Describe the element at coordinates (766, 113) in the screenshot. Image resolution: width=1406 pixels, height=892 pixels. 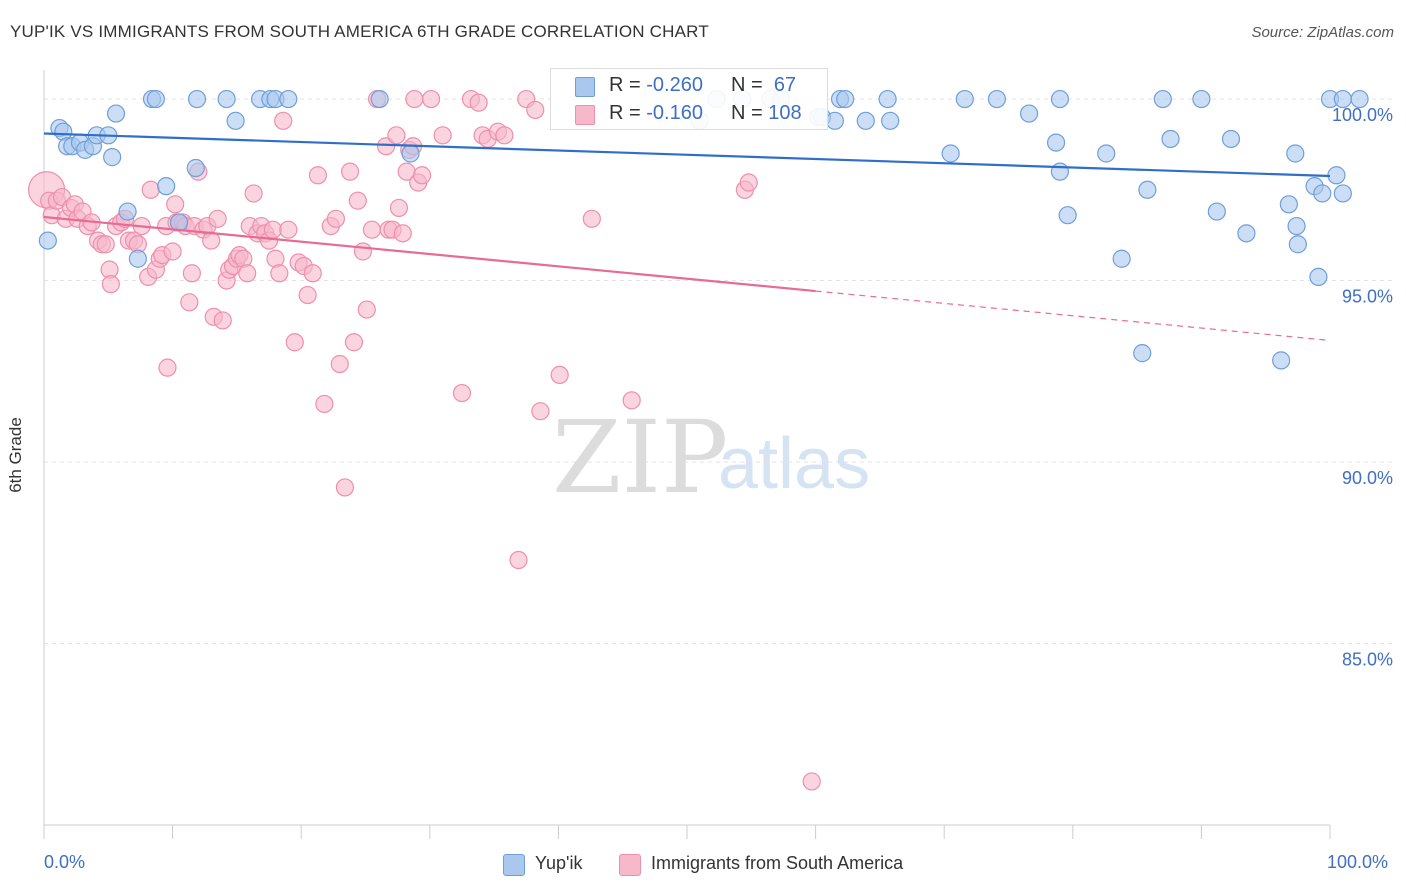
I see `n-stat: N = 108` at that location.